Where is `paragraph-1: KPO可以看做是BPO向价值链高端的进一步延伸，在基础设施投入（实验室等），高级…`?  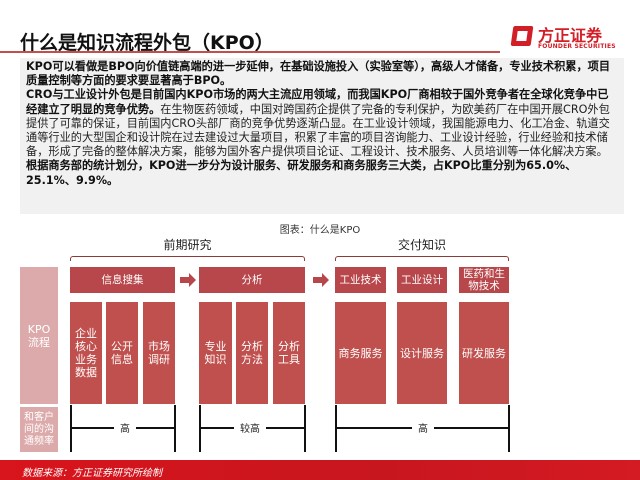
paragraph-1: KPO可以看做是BPO向价值链高端的进一步延伸，在基础设施投入（实验室等），高级… is located at coordinates (318, 74).